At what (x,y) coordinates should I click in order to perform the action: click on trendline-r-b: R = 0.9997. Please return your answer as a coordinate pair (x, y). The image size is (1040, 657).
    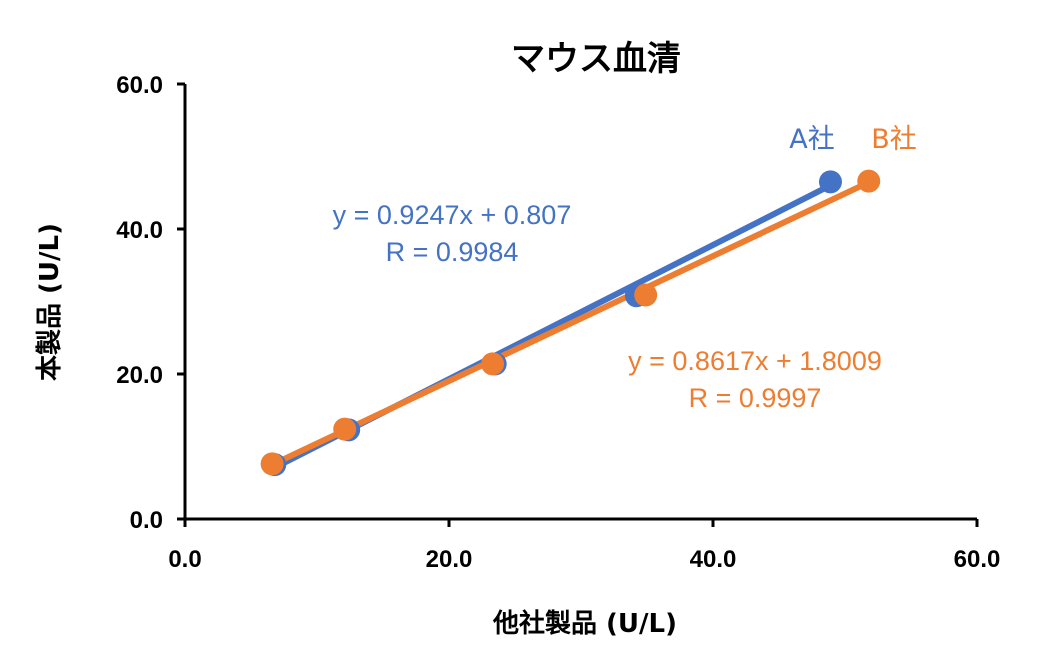
    Looking at the image, I should click on (755, 398).